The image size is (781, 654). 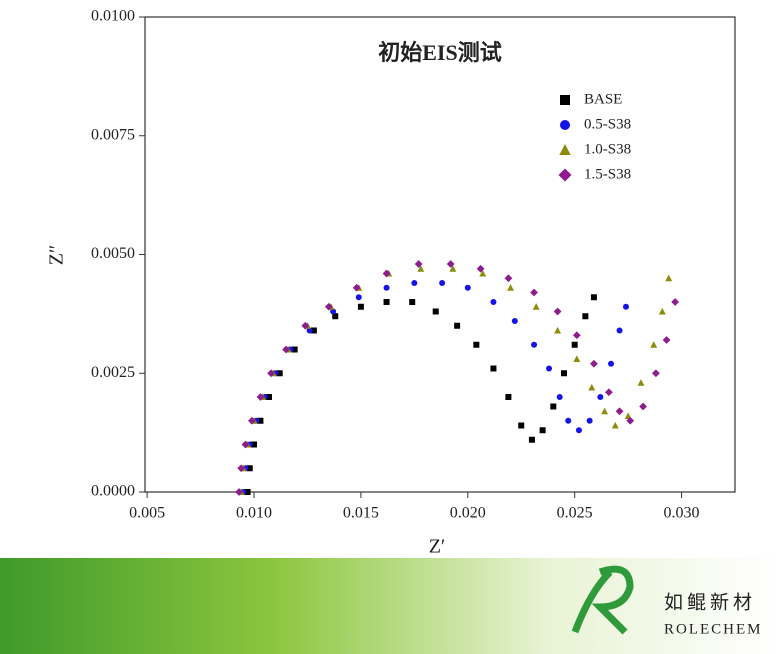 What do you see at coordinates (113, 491) in the screenshot?
I see `y-tick-label: 0.0000` at bounding box center [113, 491].